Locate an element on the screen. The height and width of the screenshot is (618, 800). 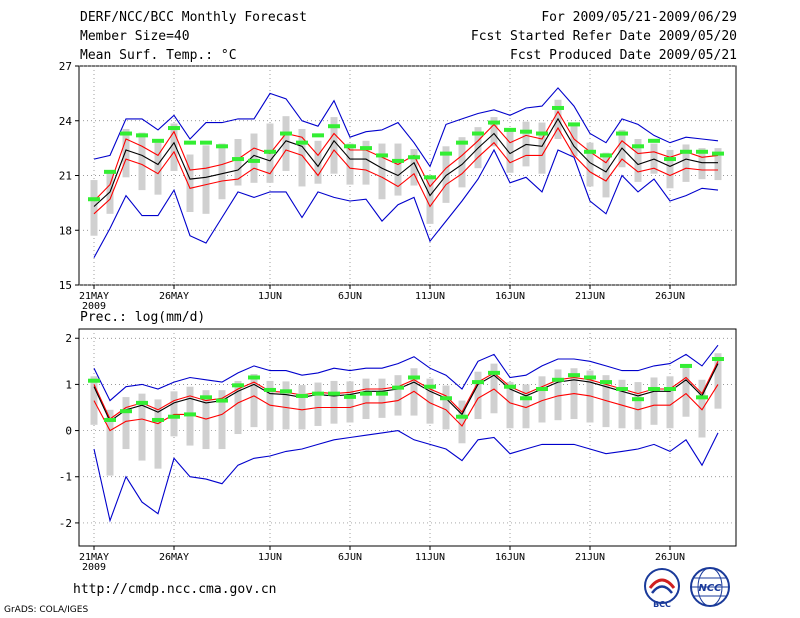
x-tick-label: 26JUN is located at coordinates (670, 557).